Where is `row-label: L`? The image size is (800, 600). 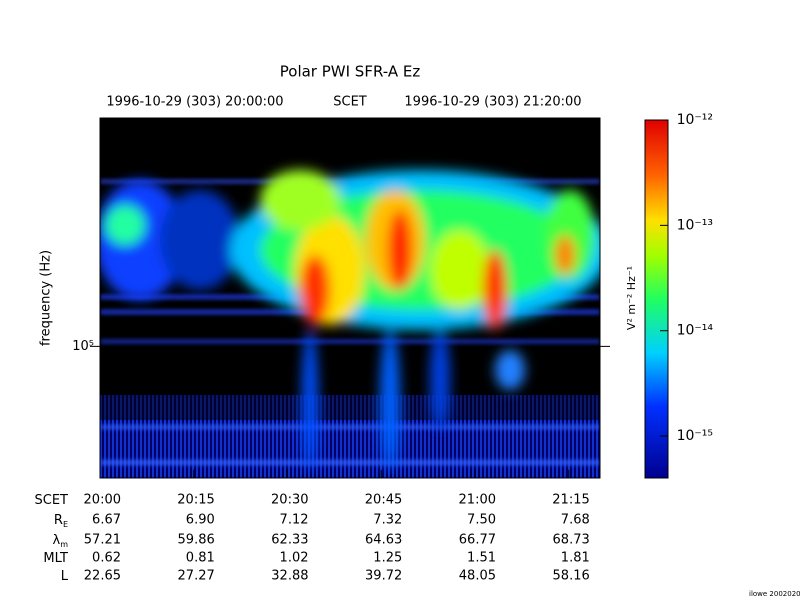
row-label: L is located at coordinates (65, 576).